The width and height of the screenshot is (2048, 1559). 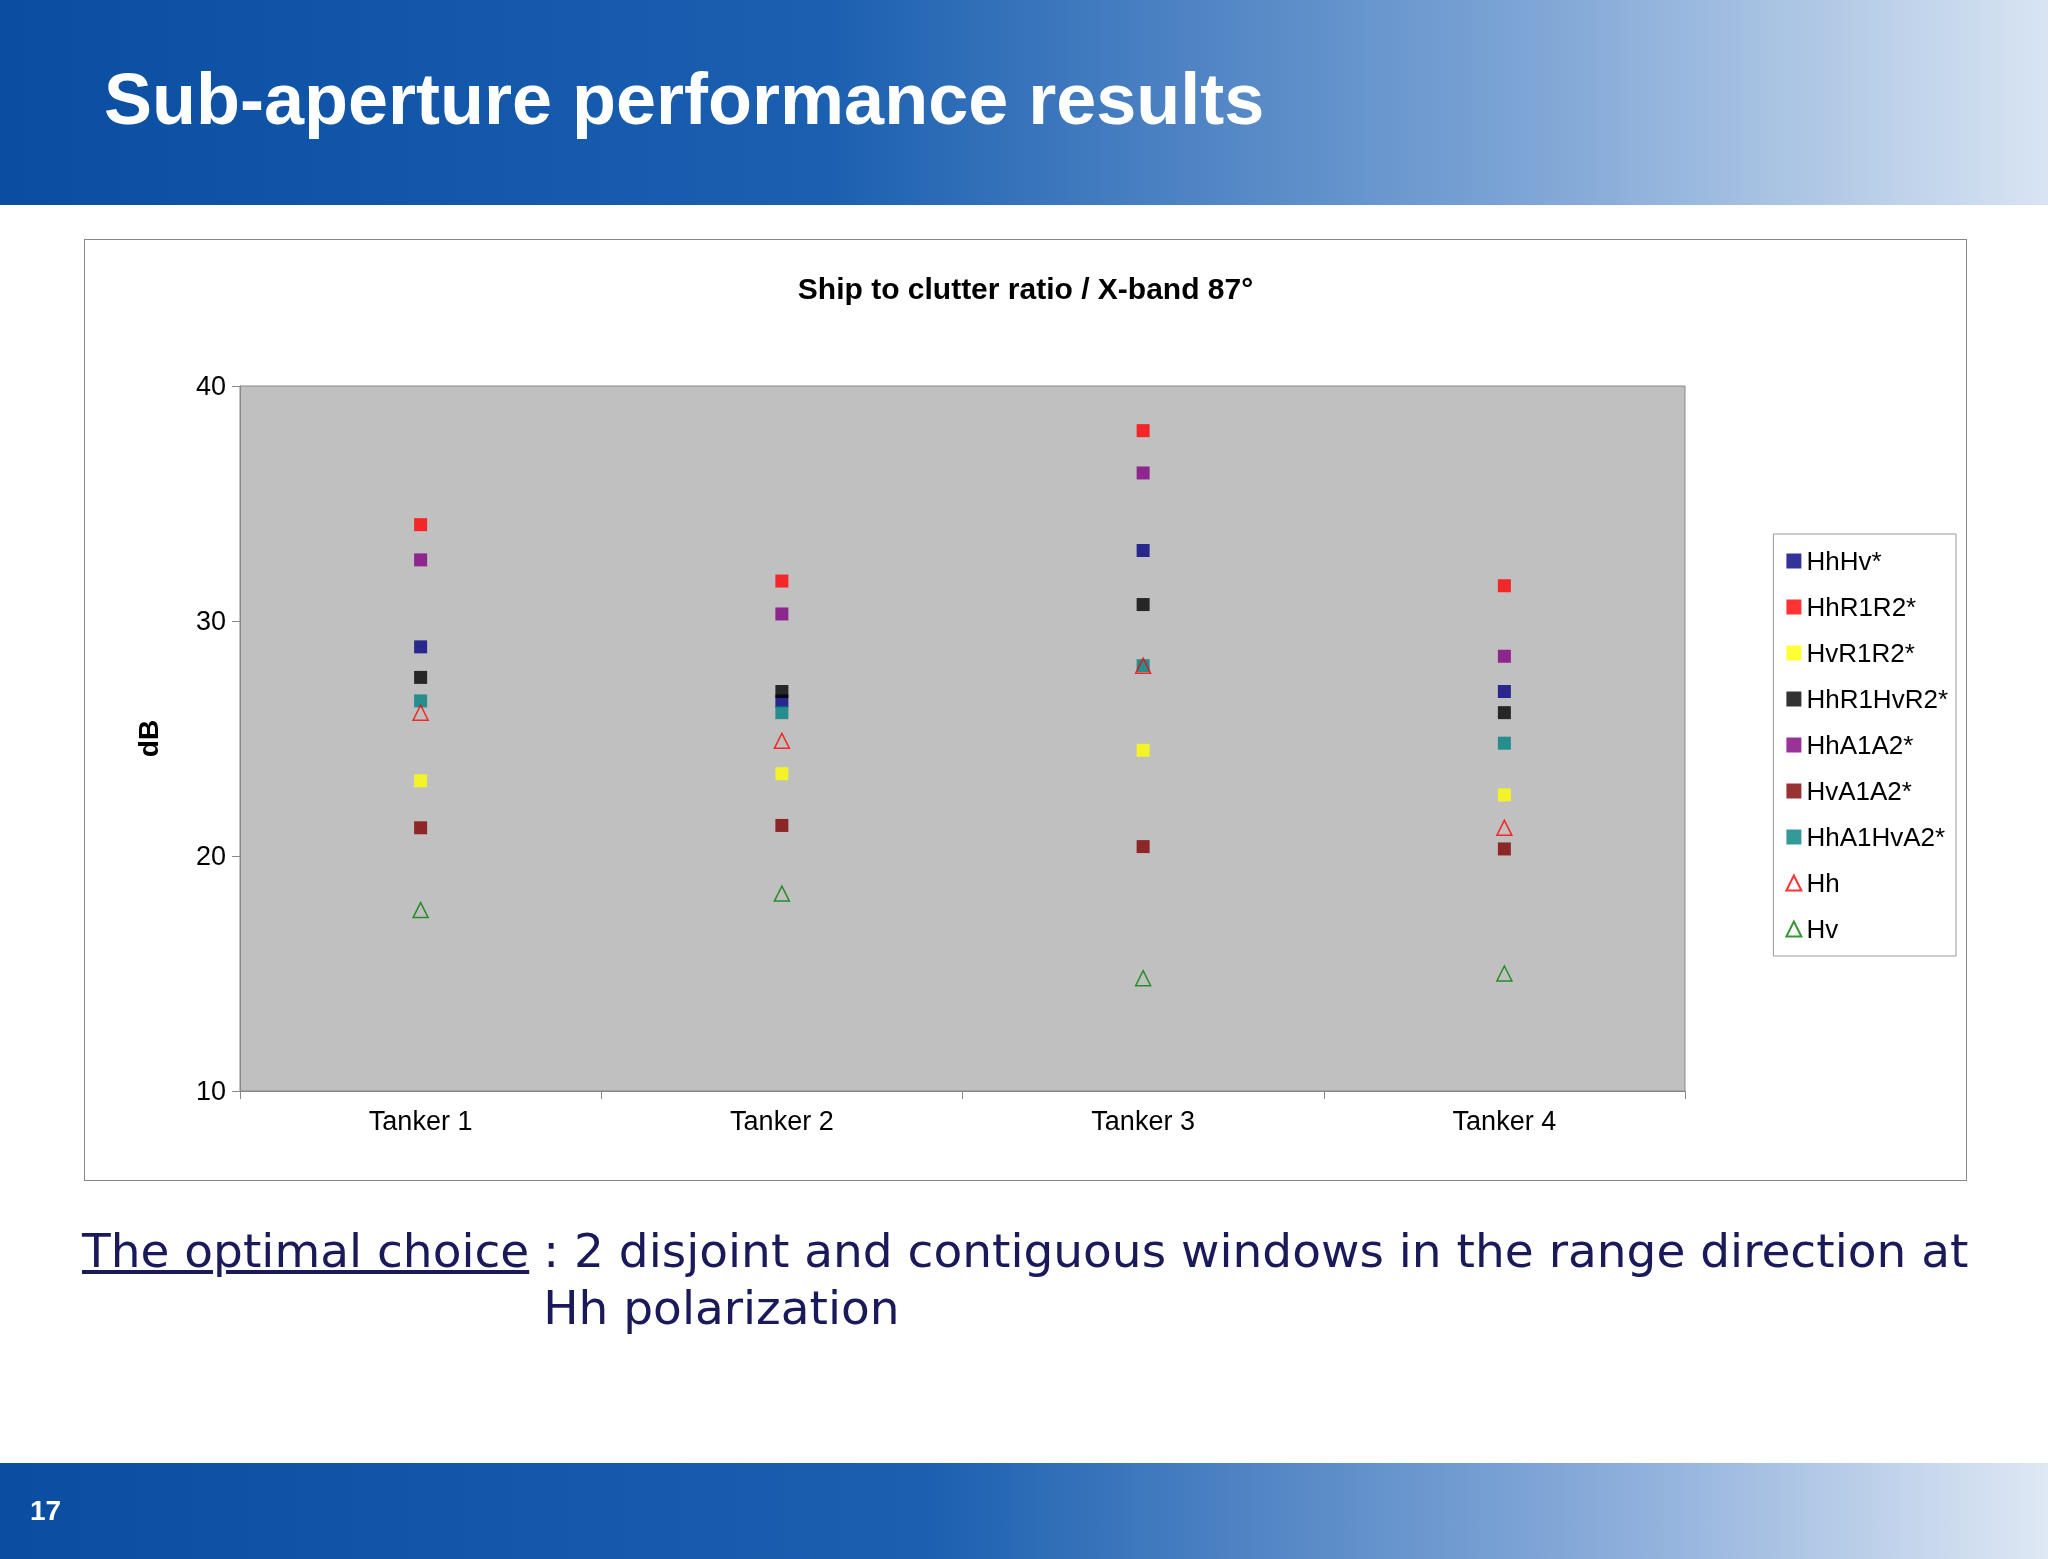 What do you see at coordinates (1822, 929) in the screenshot?
I see `legend-label: Hv` at bounding box center [1822, 929].